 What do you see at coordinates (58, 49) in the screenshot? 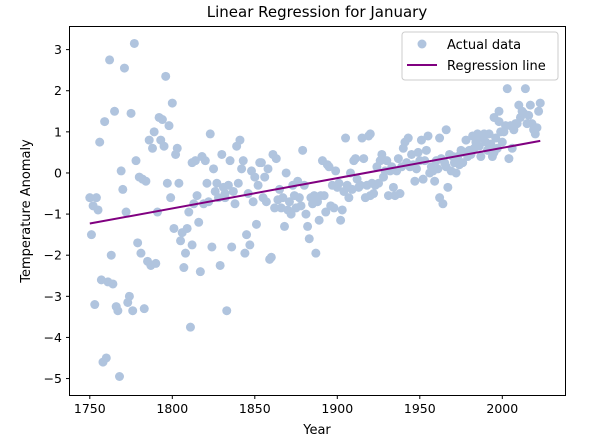
I see `y-tick-label: 3` at bounding box center [58, 49].